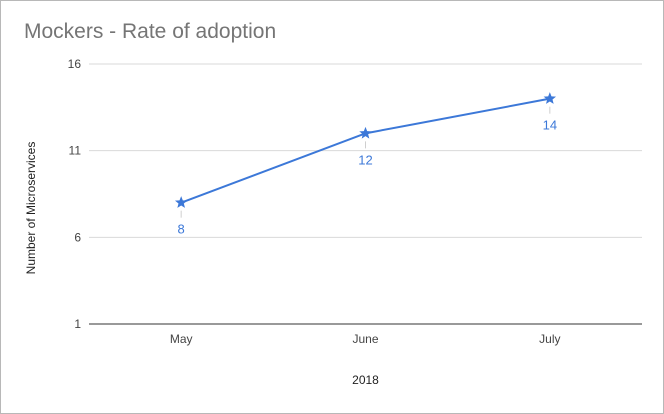  I want to click on y-tick-label: 11, so click(75, 151).